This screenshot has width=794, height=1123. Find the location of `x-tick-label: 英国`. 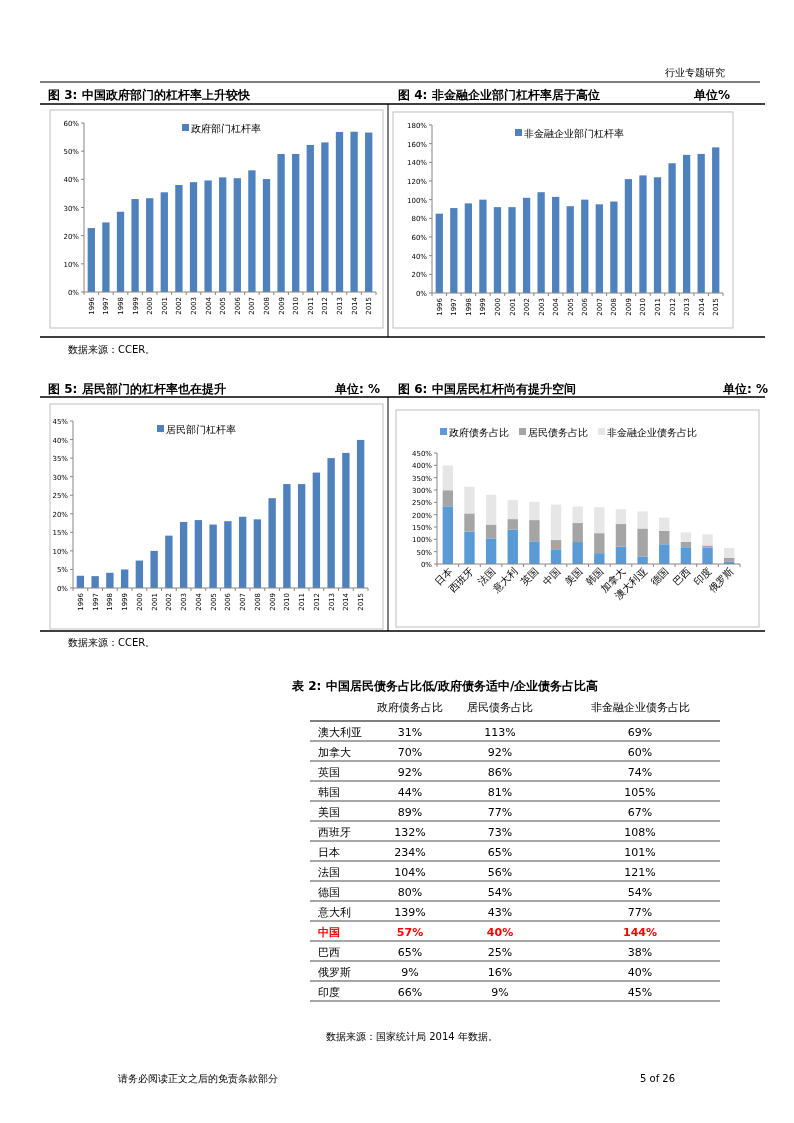

x-tick-label: 英国 is located at coordinates (529, 576).